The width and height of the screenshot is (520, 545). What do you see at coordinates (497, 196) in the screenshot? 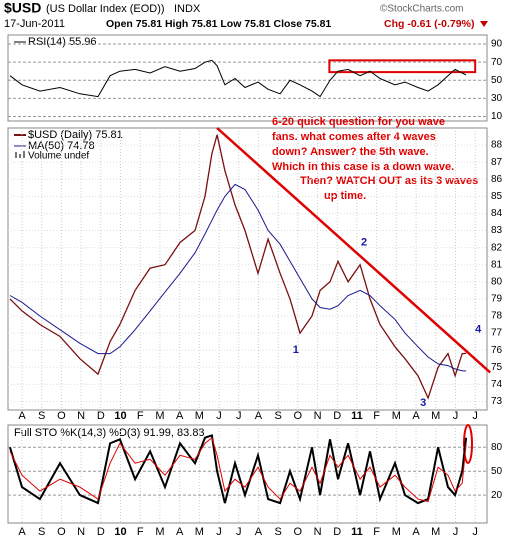
I see `y-tick-label: 85` at bounding box center [497, 196].